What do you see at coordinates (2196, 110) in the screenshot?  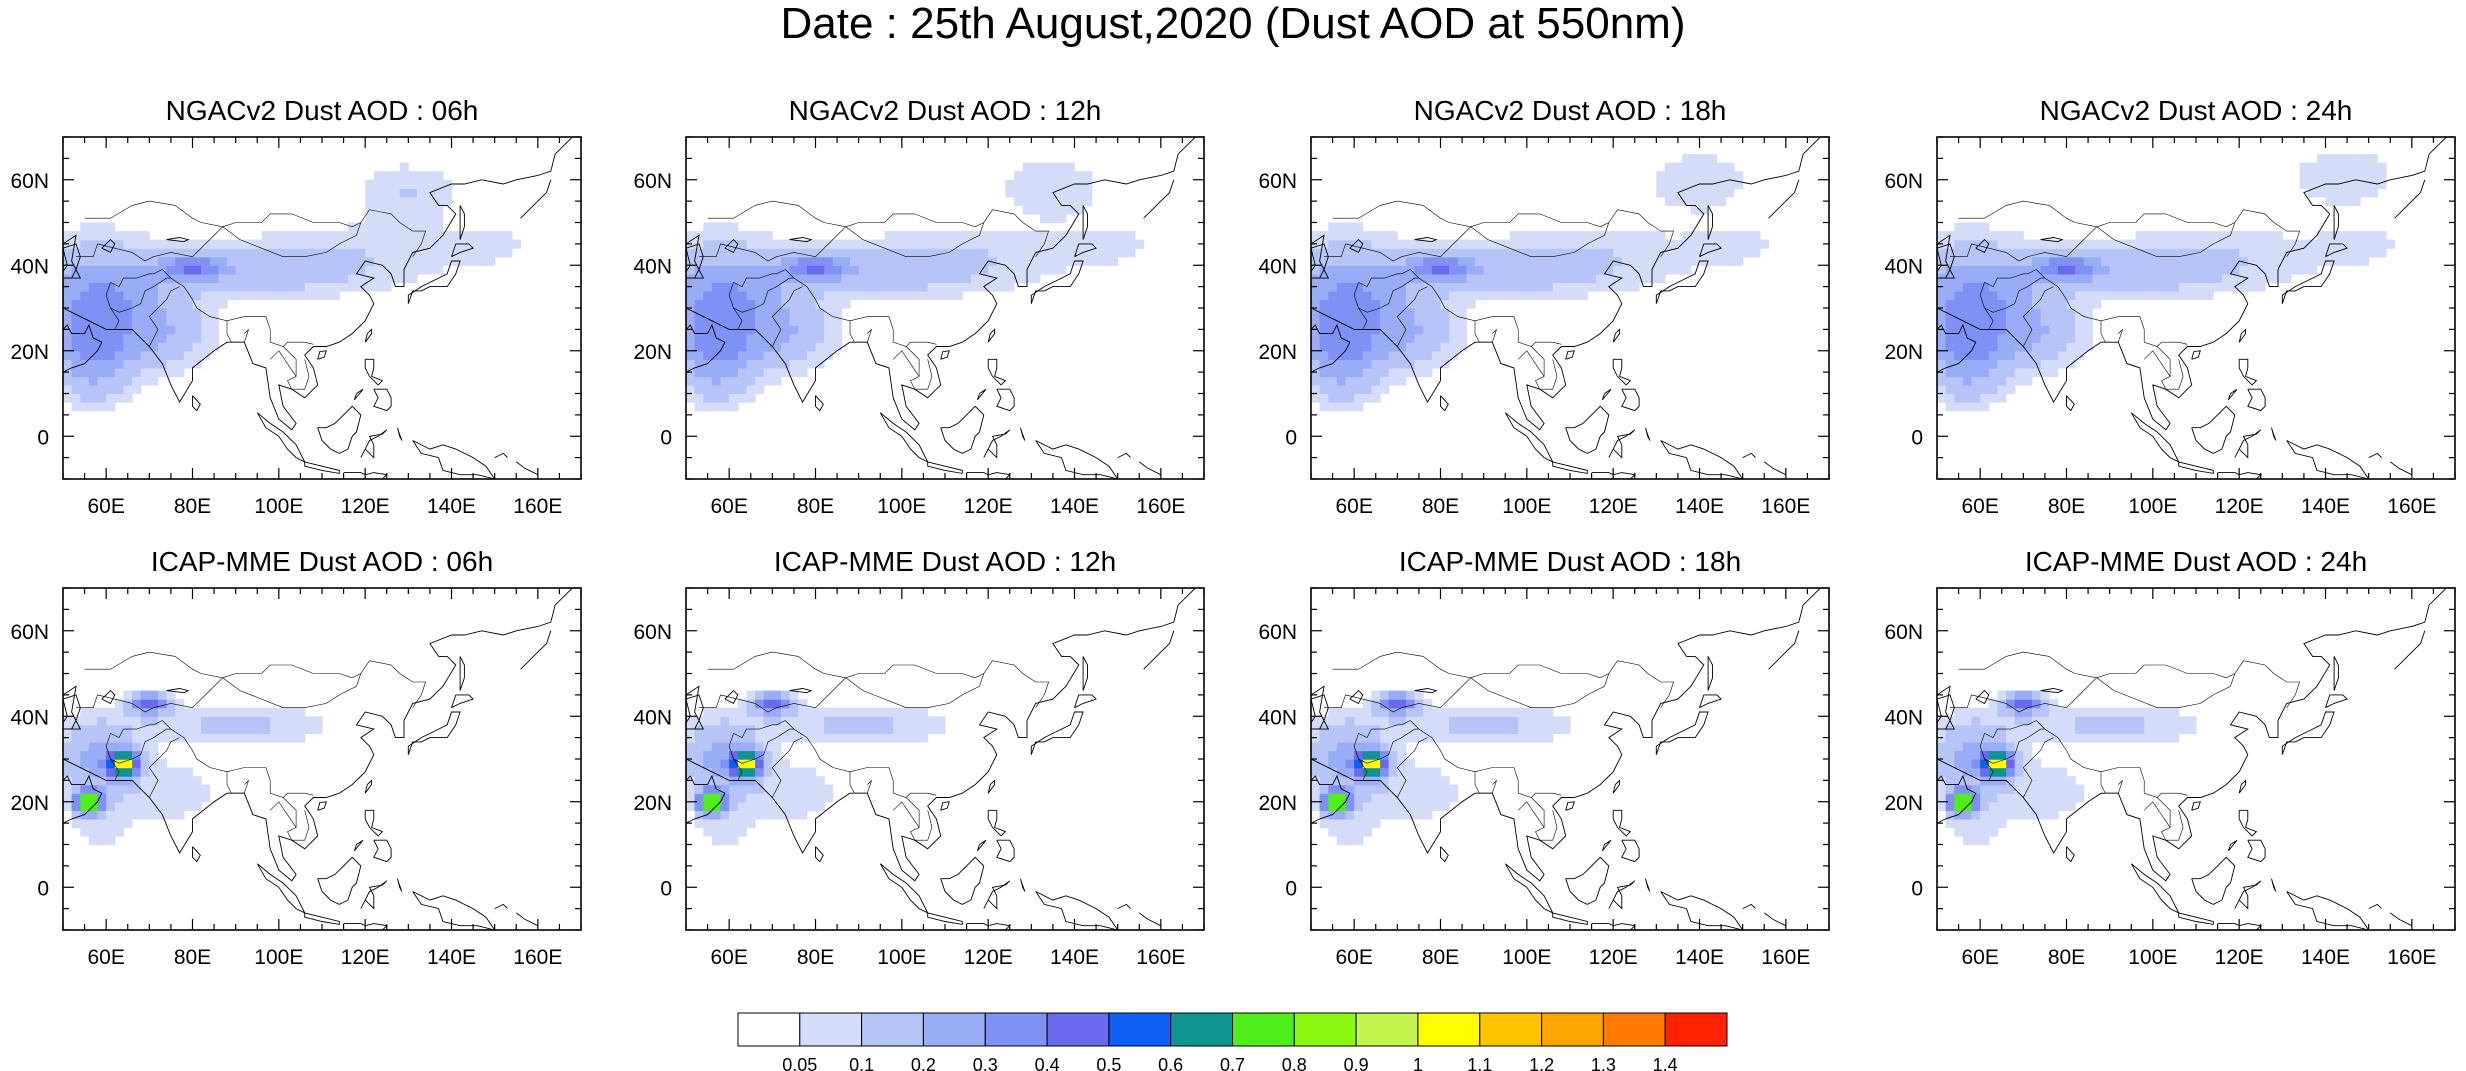 I see `panel-title: NGACv2 Dust AOD : 24h` at bounding box center [2196, 110].